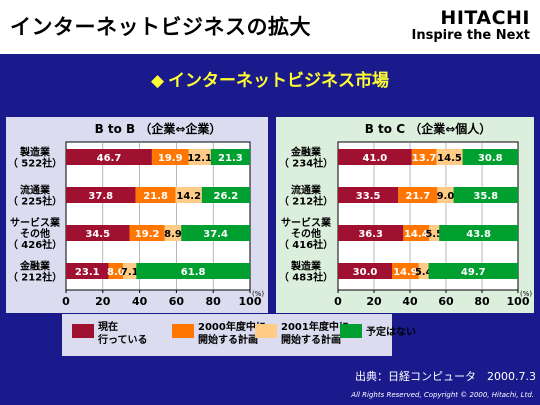 The height and width of the screenshot is (405, 540). I want to click on legend-label: 予定はない, so click(391, 331).